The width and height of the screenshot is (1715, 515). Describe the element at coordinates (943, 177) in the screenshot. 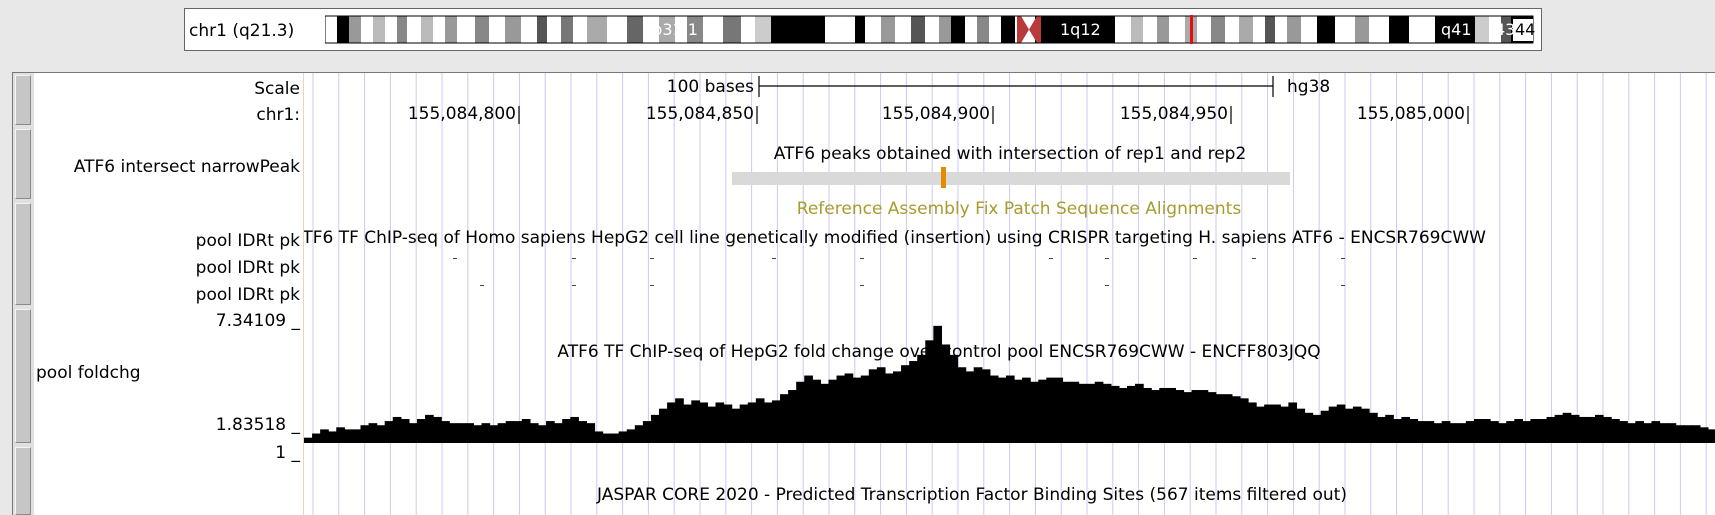

I see `peak-summit-mark` at that location.